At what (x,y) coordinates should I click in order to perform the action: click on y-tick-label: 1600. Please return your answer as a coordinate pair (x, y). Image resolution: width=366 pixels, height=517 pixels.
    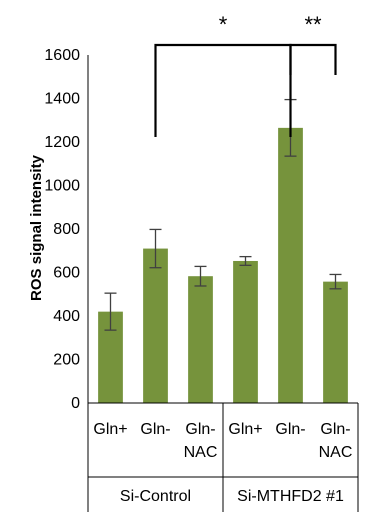
    Looking at the image, I should click on (62, 55).